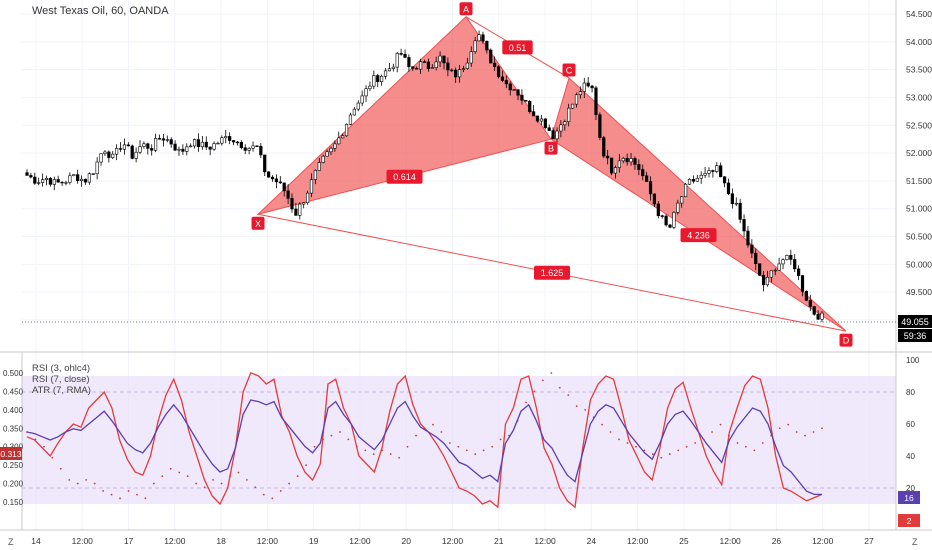  Describe the element at coordinates (13, 391) in the screenshot. I see `atr-tick-label: 0.450` at that location.